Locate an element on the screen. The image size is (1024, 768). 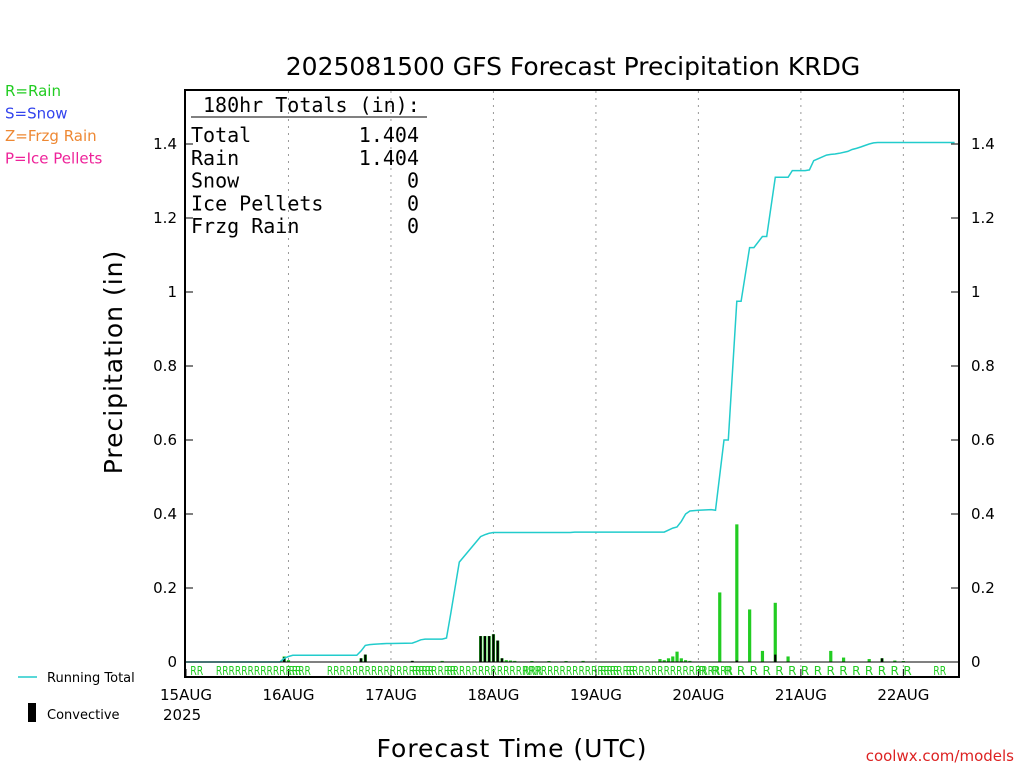
precip-type-legend-entry: R=Rain is located at coordinates (33, 91).